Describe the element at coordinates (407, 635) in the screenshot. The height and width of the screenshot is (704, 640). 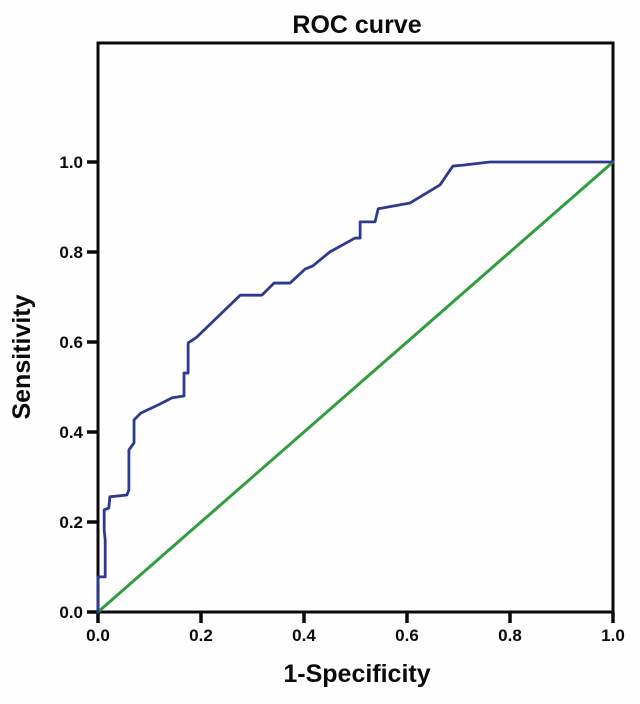
I see `x-tick-label: 0.6` at that location.